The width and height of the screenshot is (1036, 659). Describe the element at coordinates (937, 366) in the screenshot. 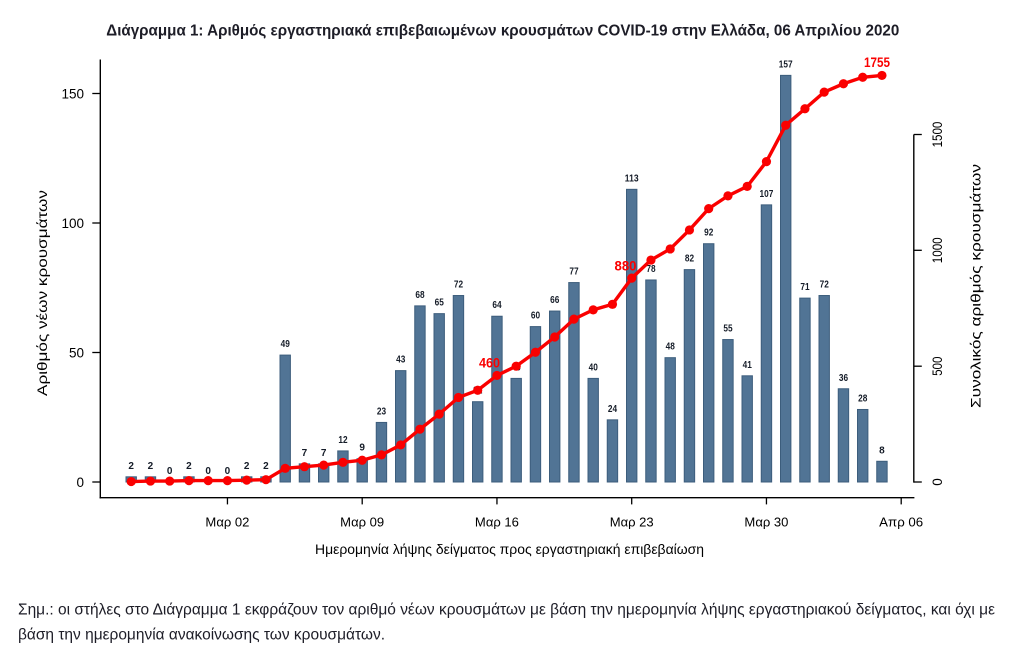

I see `svg-text: 500` at that location.